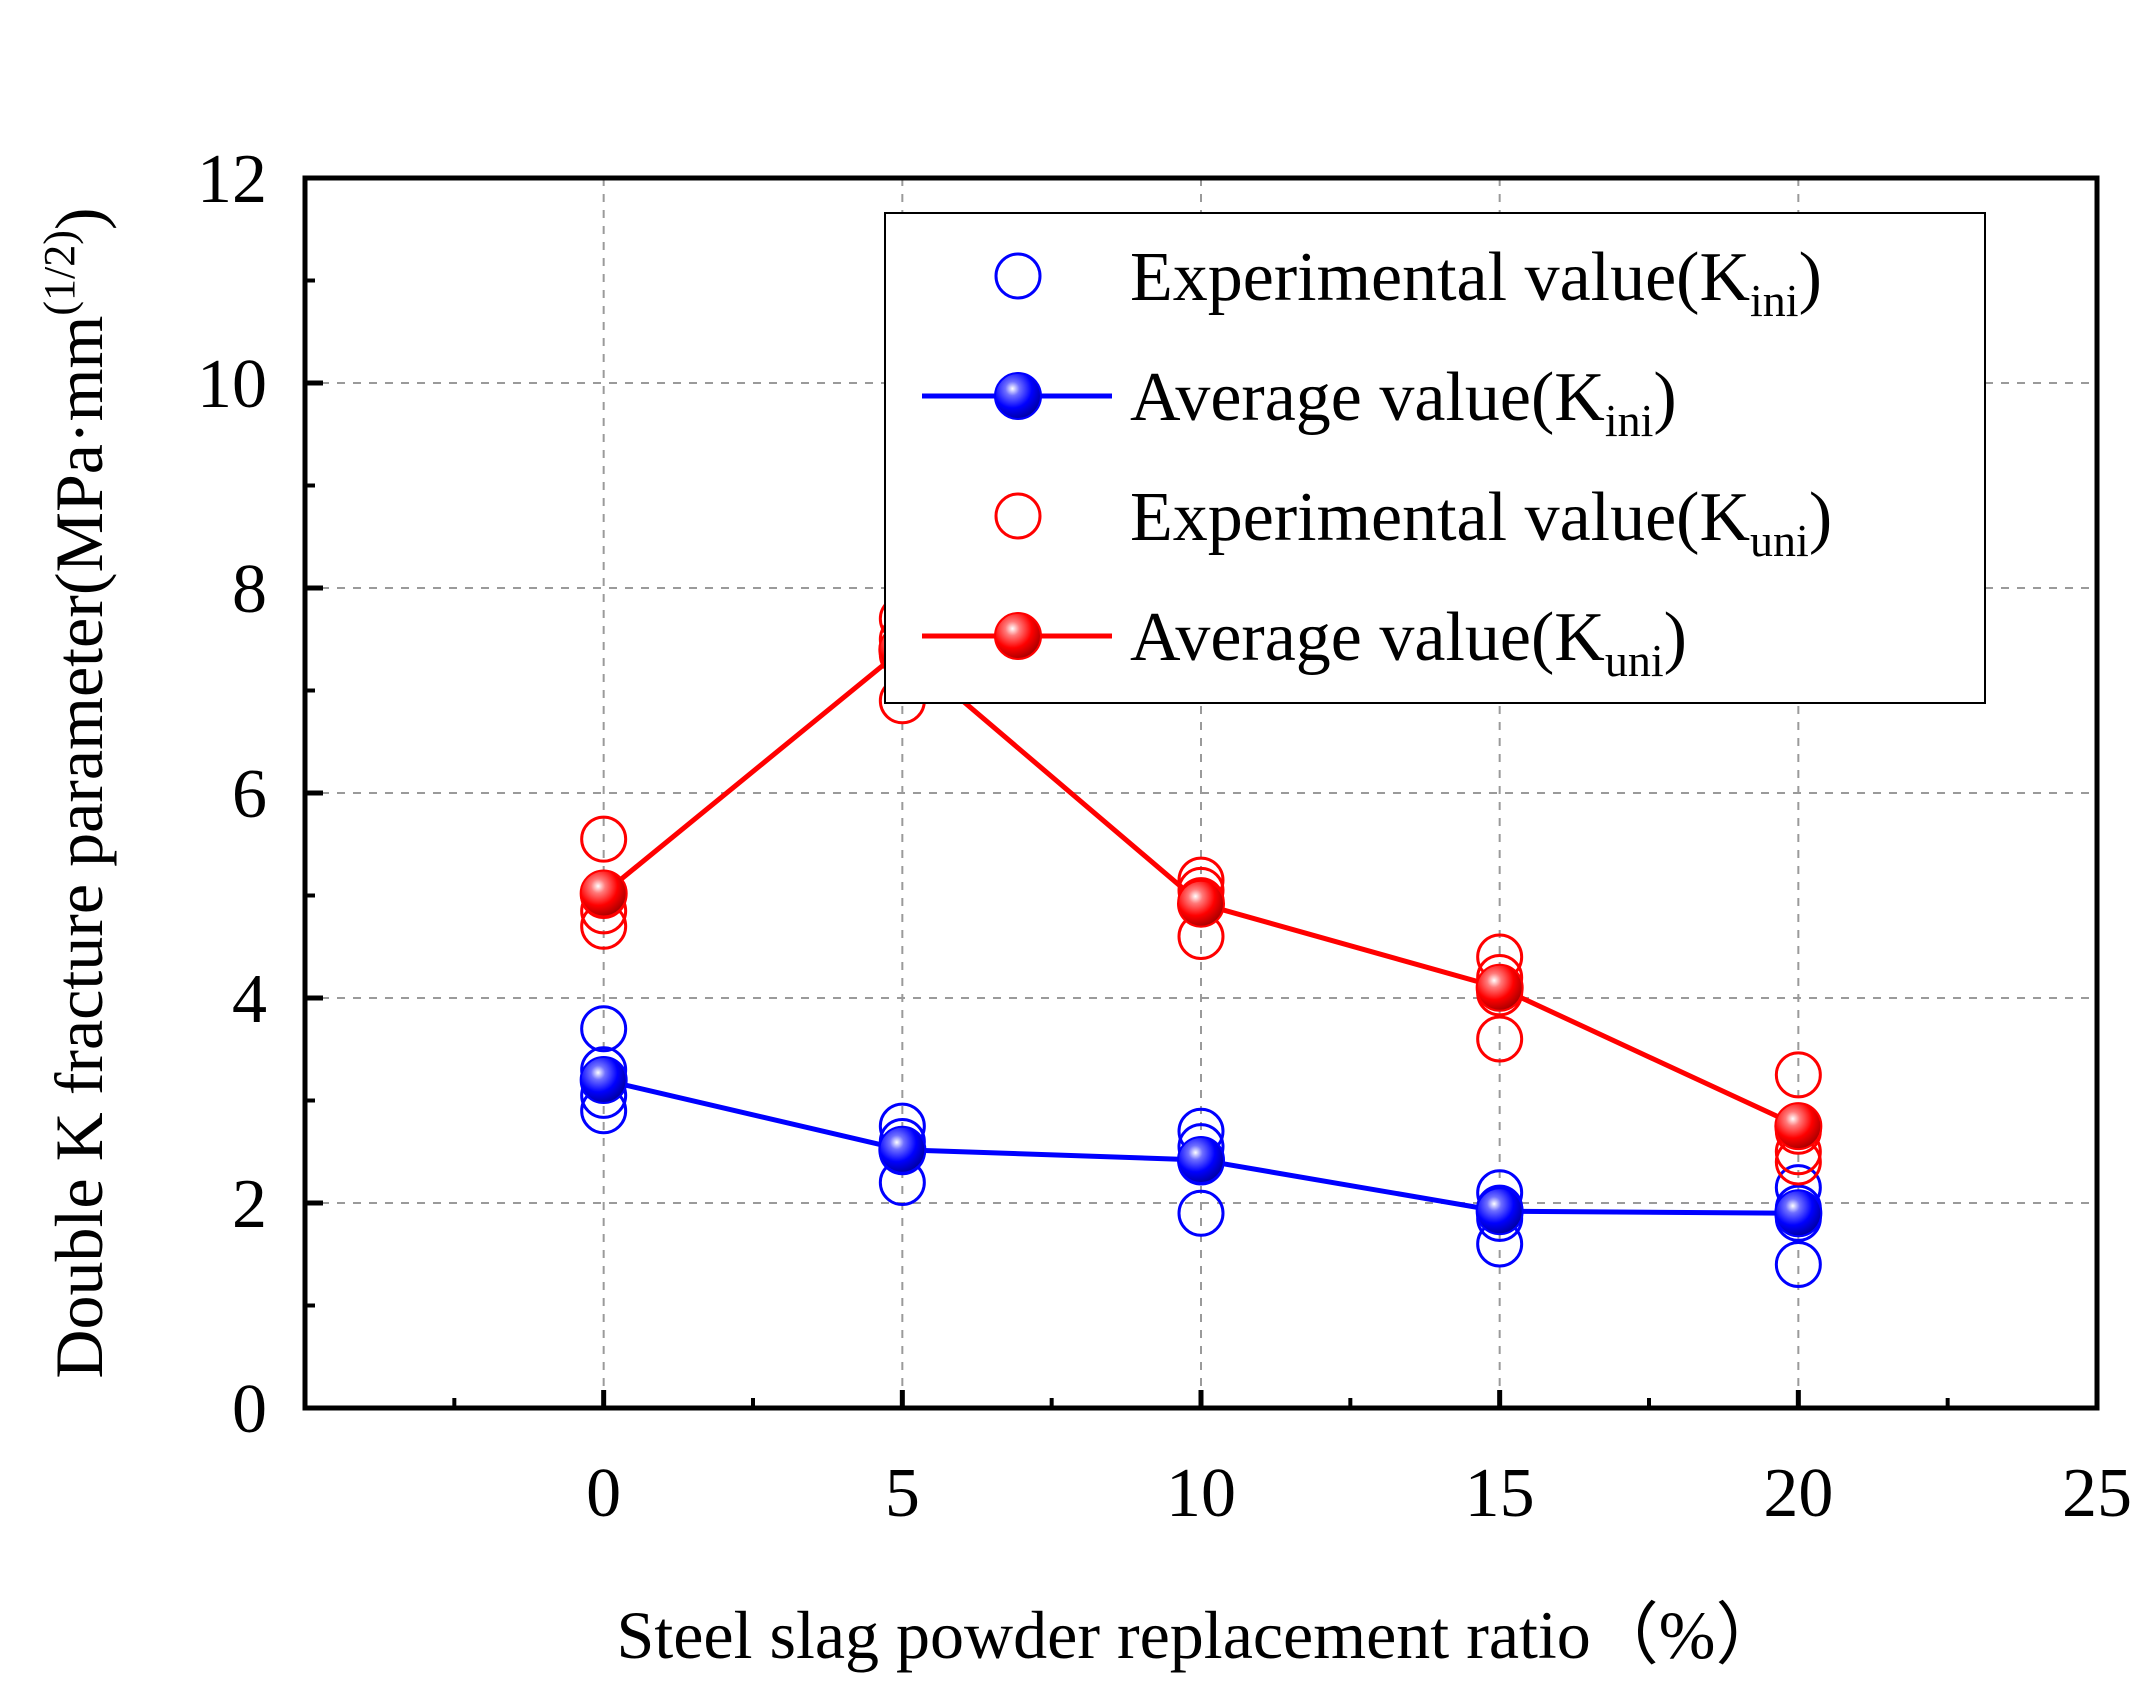 The image size is (2145, 1688). Describe the element at coordinates (232, 384) in the screenshot. I see `y-tick-label: 10` at that location.